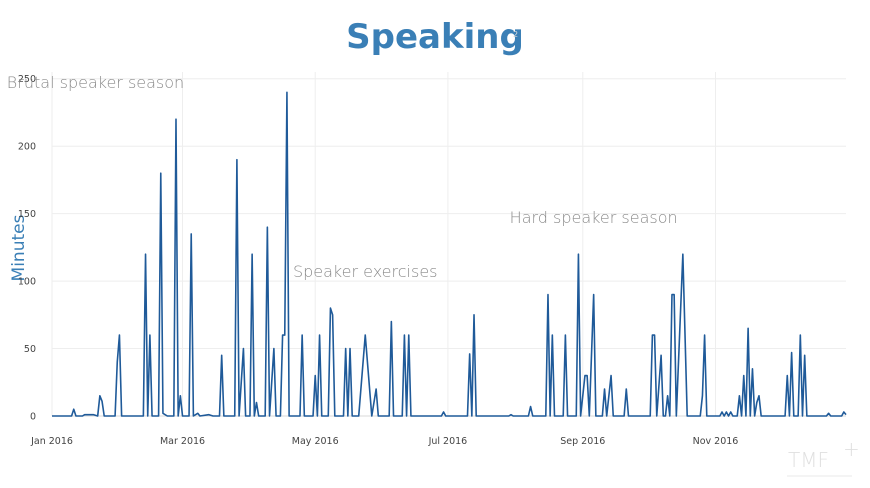  Describe the element at coordinates (365, 271) in the screenshot. I see `annotation-label: Speaker exercises` at that location.